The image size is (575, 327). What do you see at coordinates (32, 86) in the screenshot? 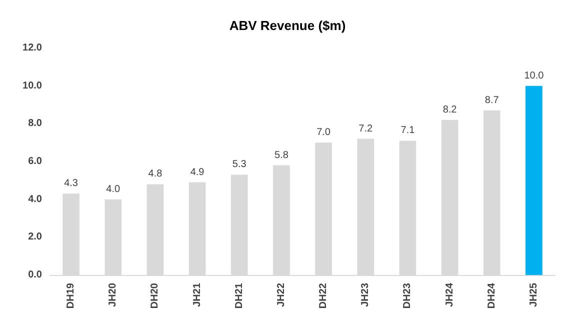
I see `y-tick-label: 10.0` at bounding box center [32, 86].